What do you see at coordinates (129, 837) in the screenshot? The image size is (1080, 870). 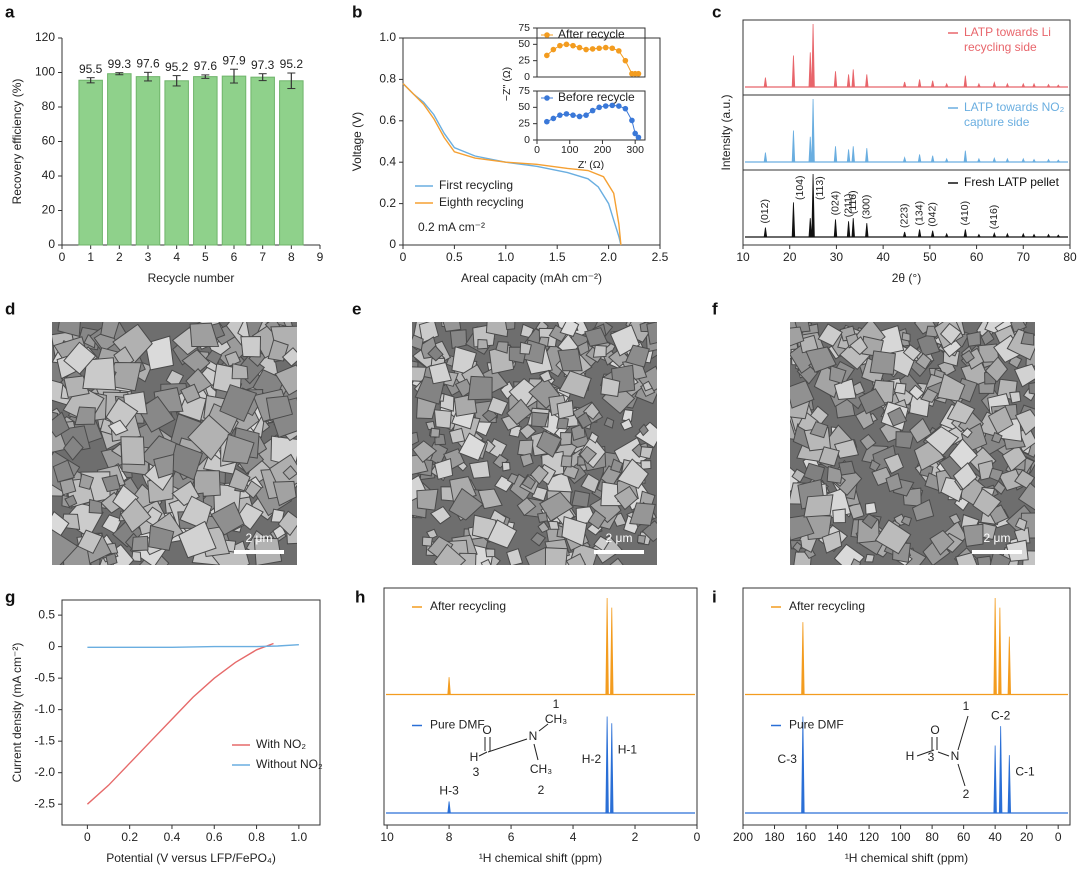 I see `x-tick-label: 0.2` at bounding box center [129, 837].